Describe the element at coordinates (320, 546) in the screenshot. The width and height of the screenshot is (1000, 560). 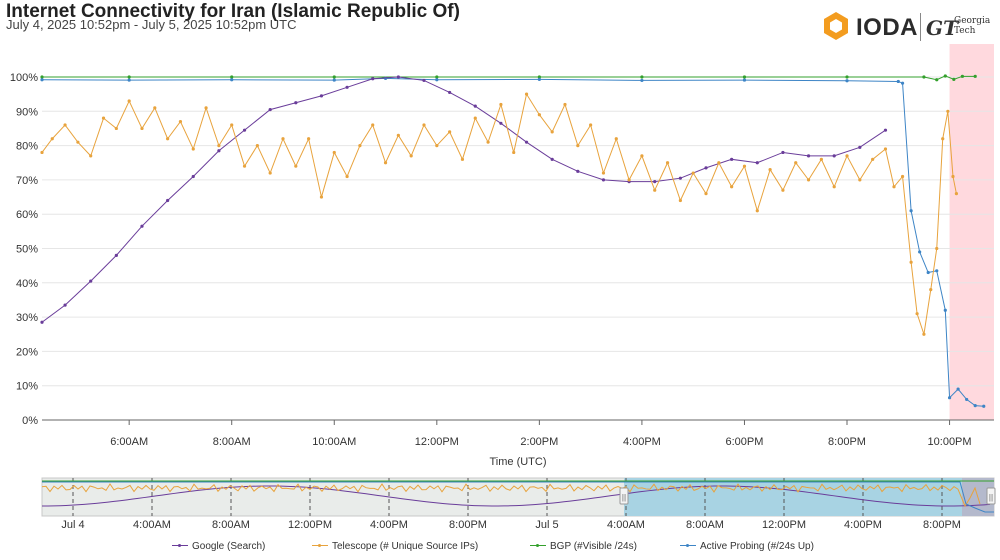
I see `legend-swatch-telescope` at that location.